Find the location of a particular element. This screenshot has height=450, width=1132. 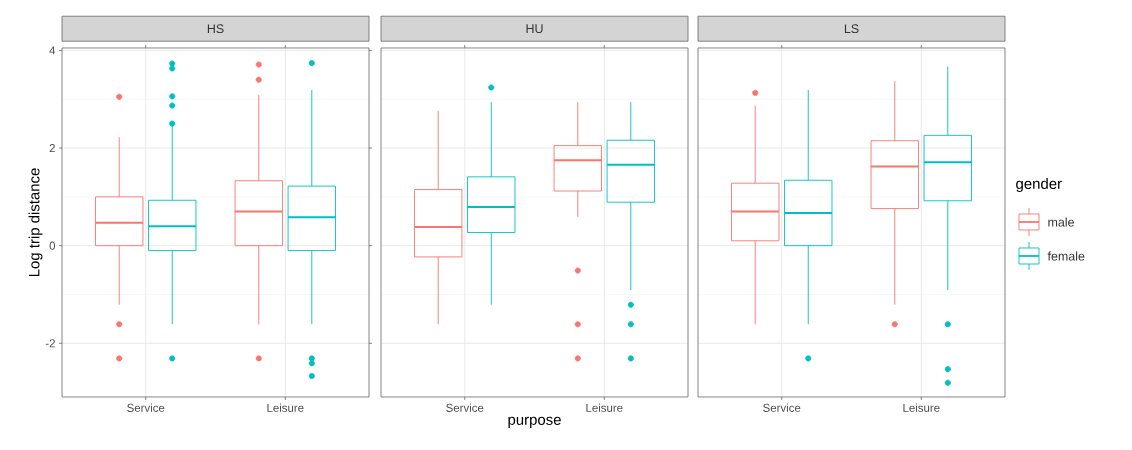

y-tick-label: 2 is located at coordinates (52, 148).